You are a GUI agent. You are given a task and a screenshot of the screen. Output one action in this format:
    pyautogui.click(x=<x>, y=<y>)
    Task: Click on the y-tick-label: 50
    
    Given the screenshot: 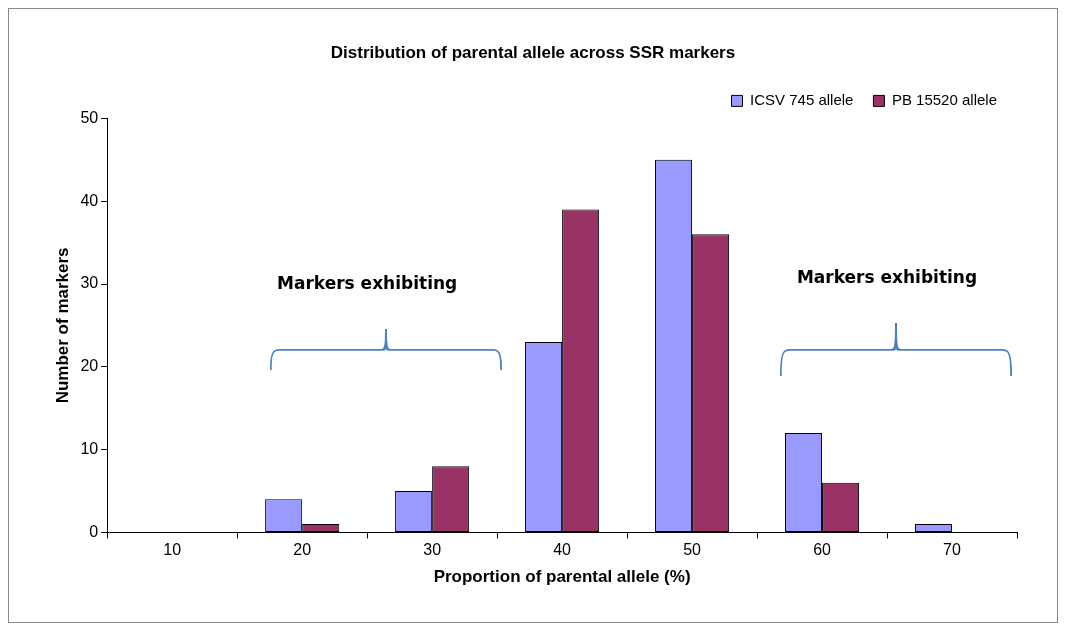 What is the action you would take?
    pyautogui.click(x=89, y=117)
    